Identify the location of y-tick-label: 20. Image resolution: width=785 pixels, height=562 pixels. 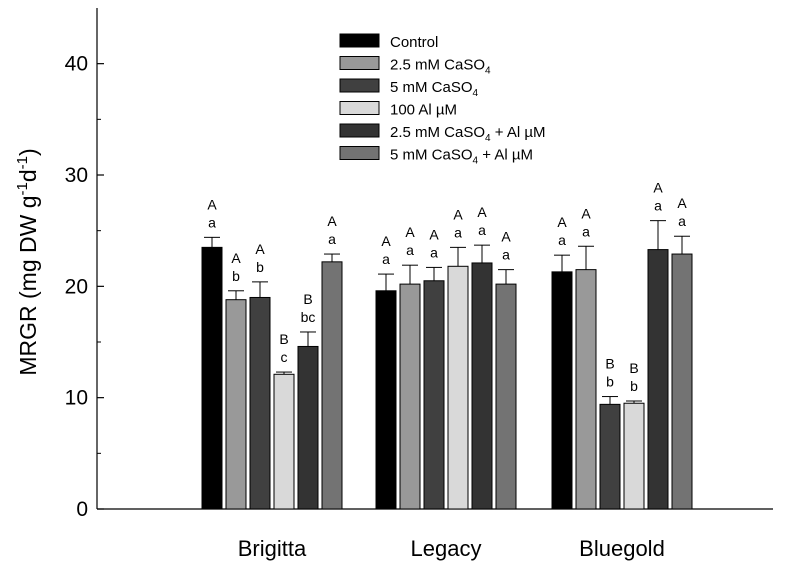
(76, 286).